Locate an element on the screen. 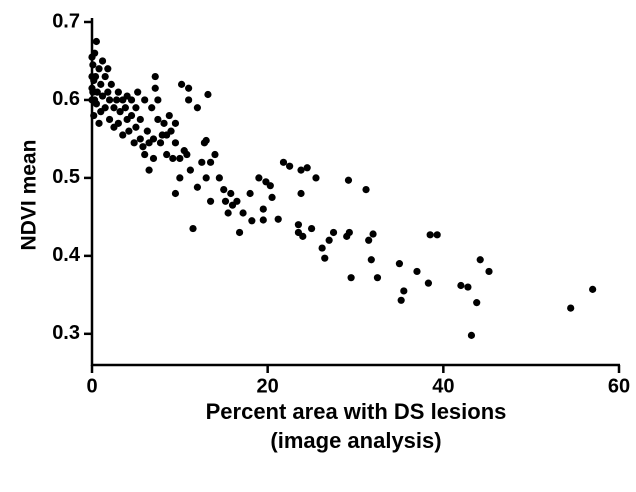 The height and width of the screenshot is (492, 636). x-tick-label: 20 is located at coordinates (268, 386).